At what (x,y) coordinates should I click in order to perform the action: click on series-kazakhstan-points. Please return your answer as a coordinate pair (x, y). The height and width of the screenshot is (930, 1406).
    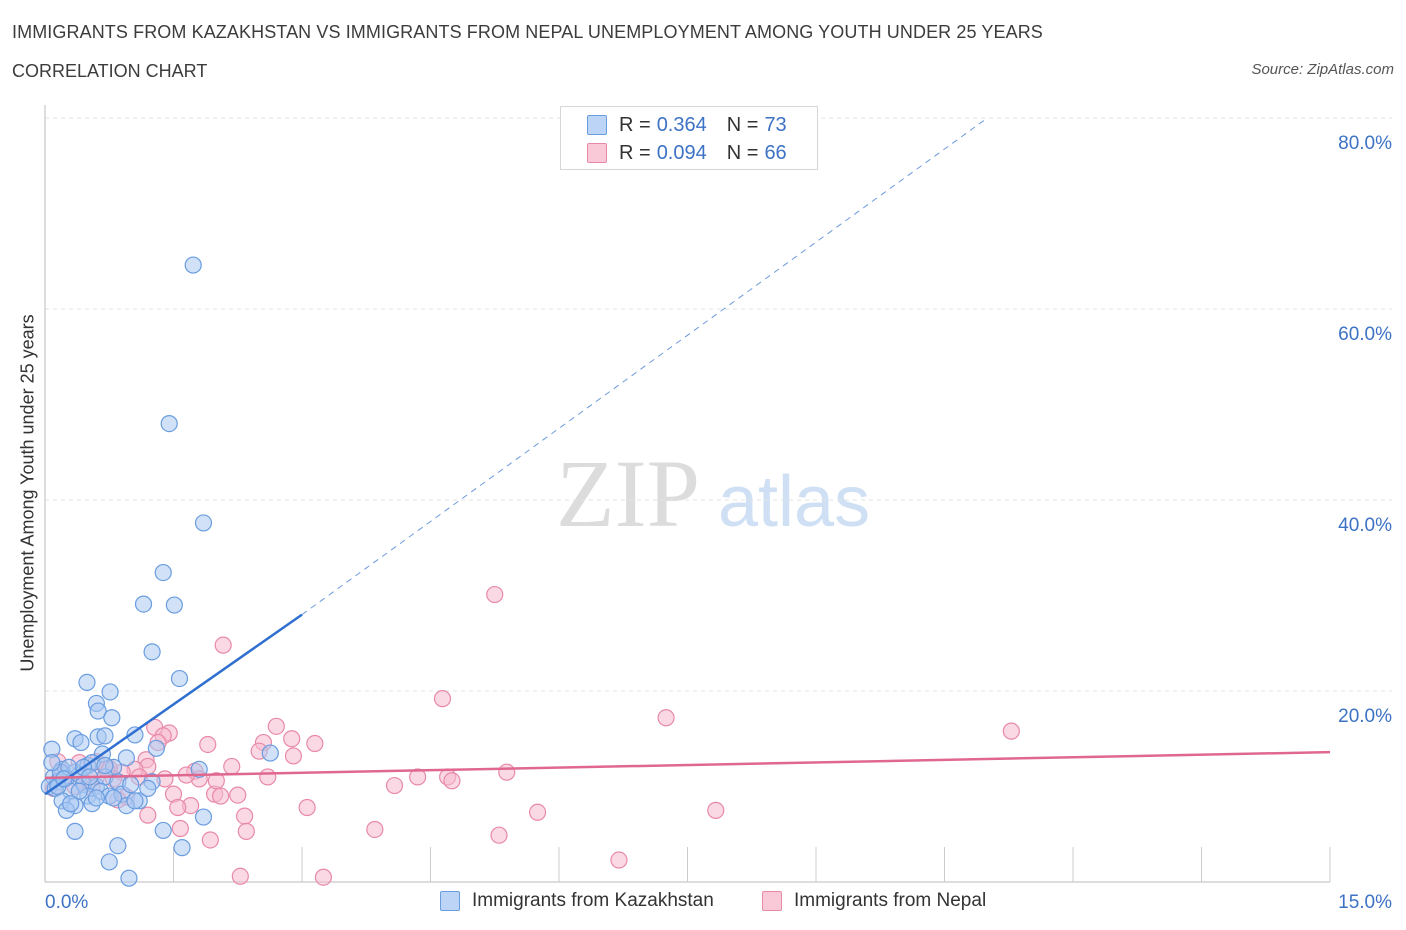
    Looking at the image, I should click on (159, 571).